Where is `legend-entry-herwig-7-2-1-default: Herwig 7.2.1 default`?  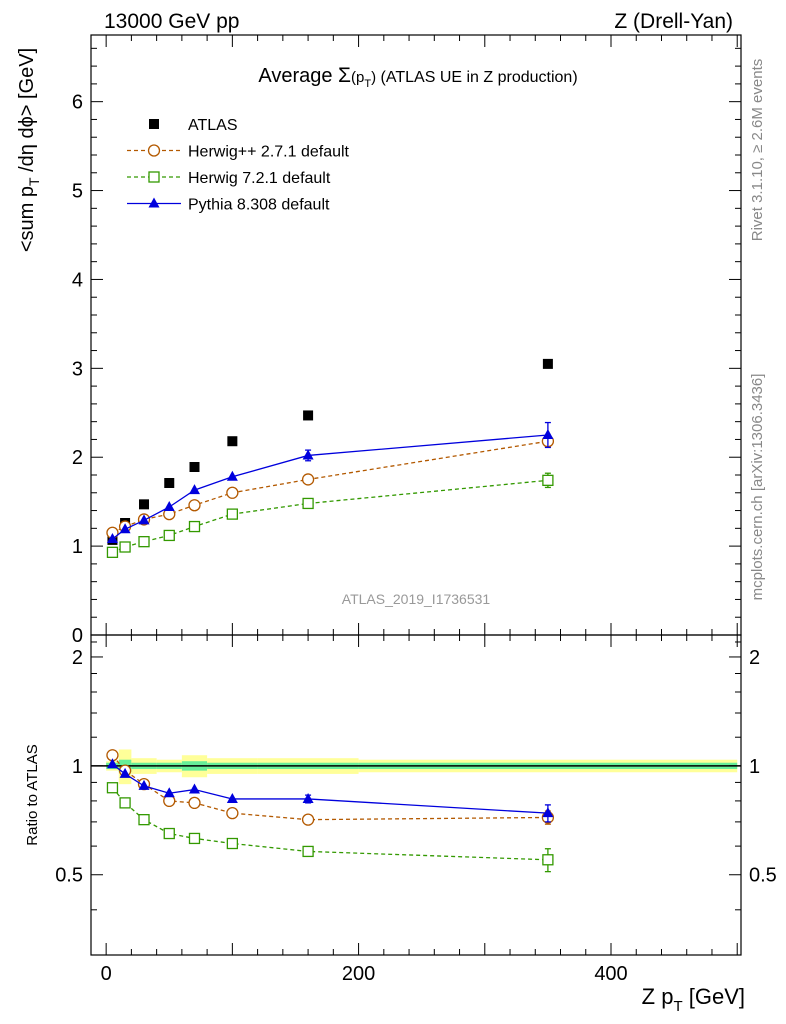
legend-entry-herwig-7-2-1-default: Herwig 7.2.1 default is located at coordinates (229, 178).